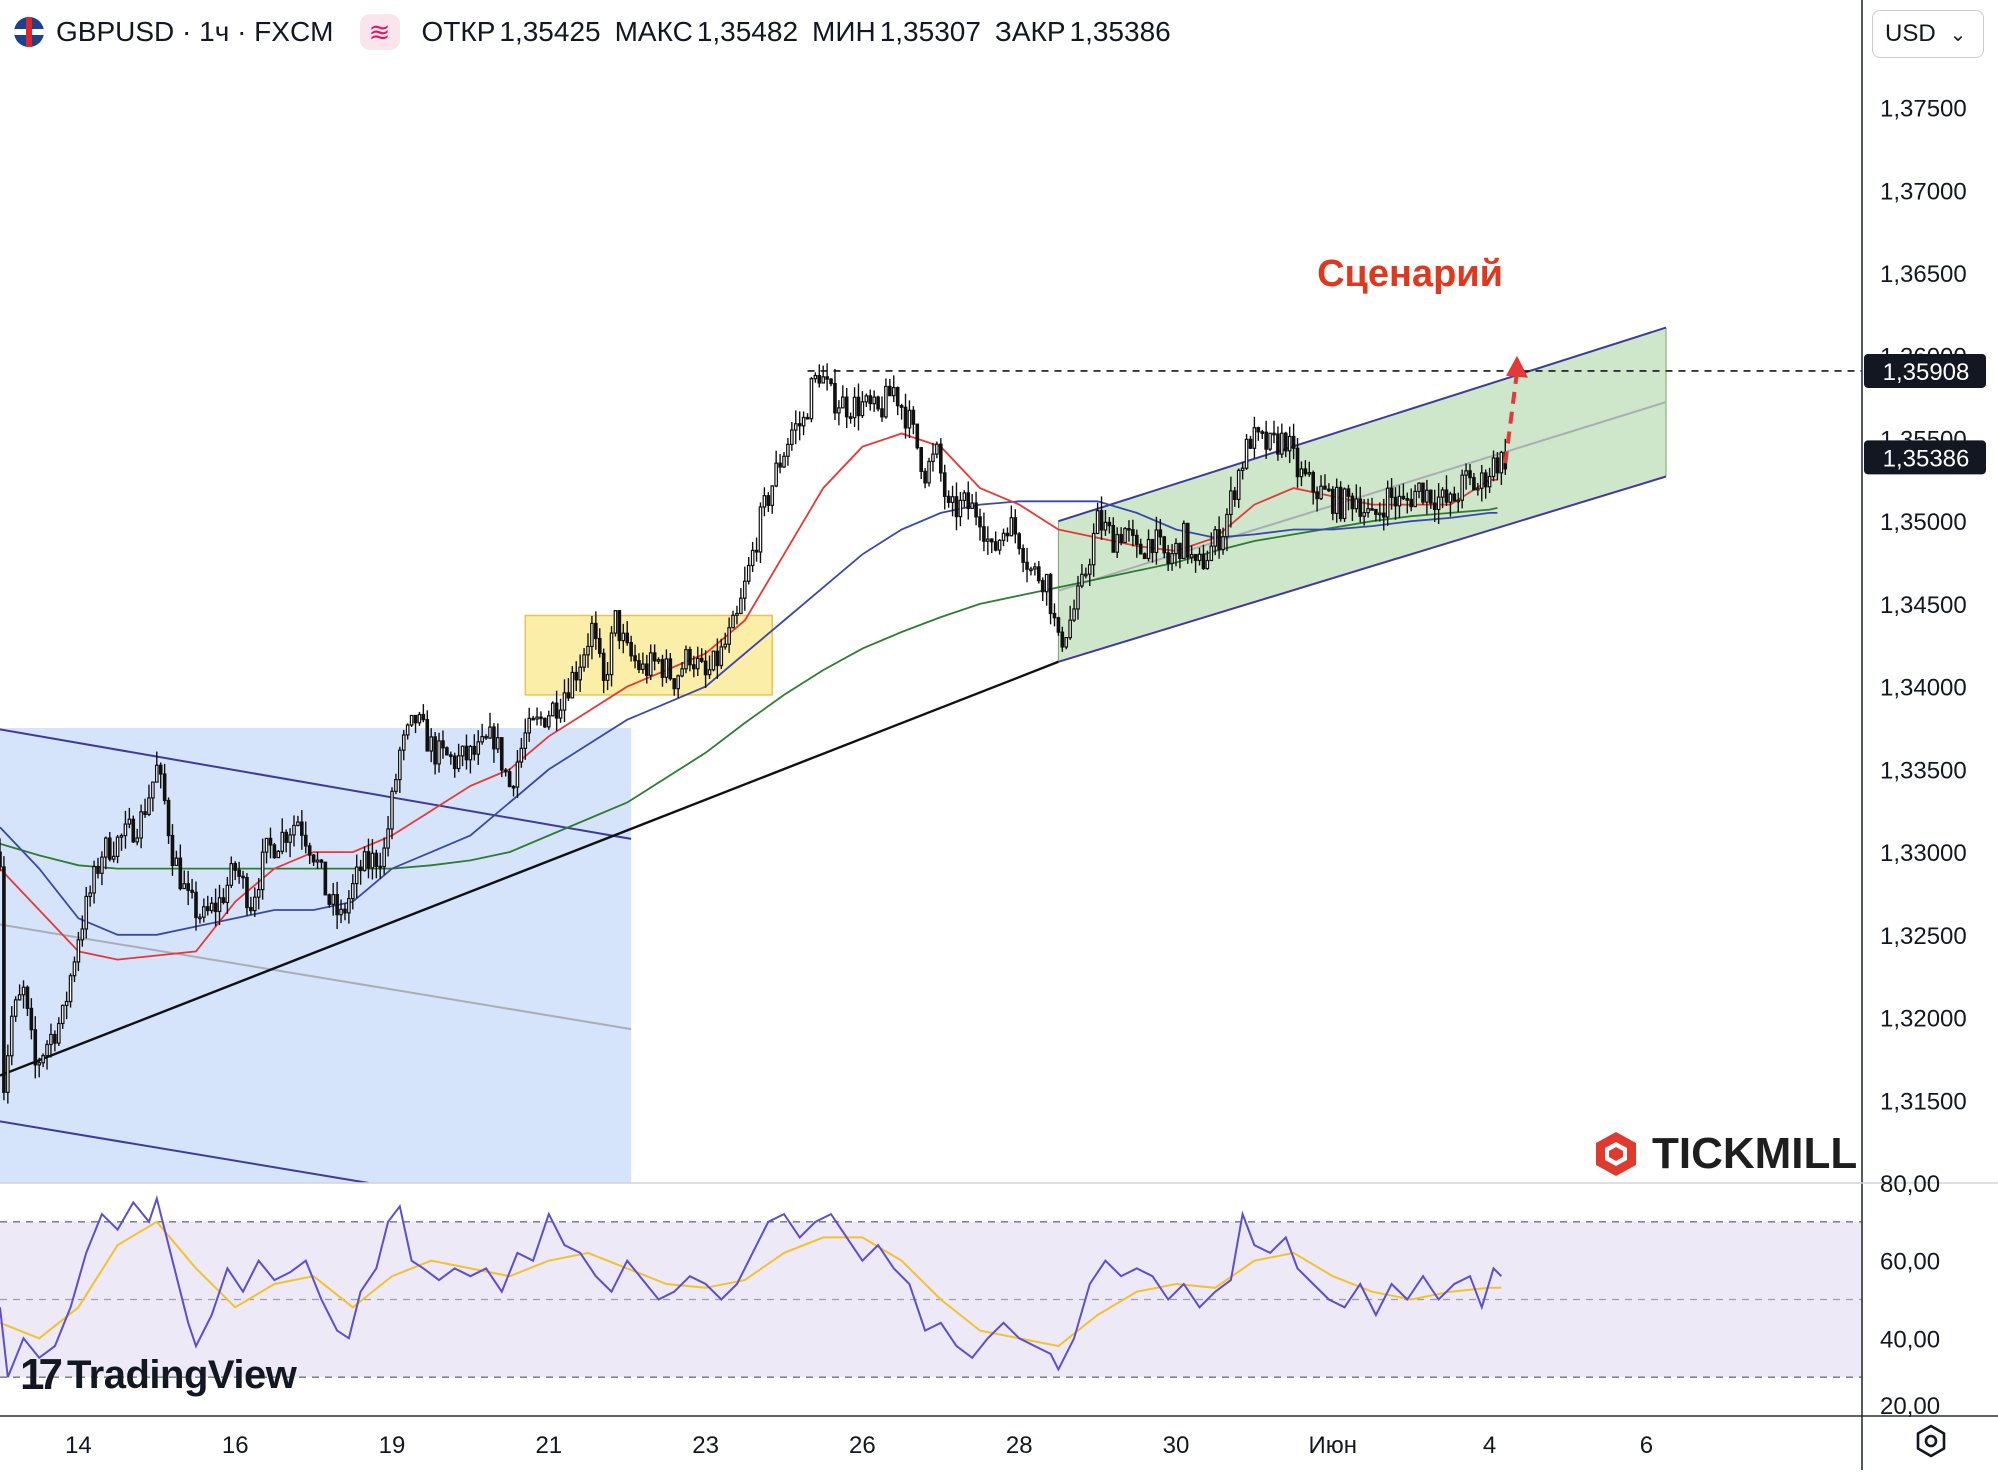 The width and height of the screenshot is (1998, 1475). What do you see at coordinates (529, 868) in the screenshot?
I see `trendline` at bounding box center [529, 868].